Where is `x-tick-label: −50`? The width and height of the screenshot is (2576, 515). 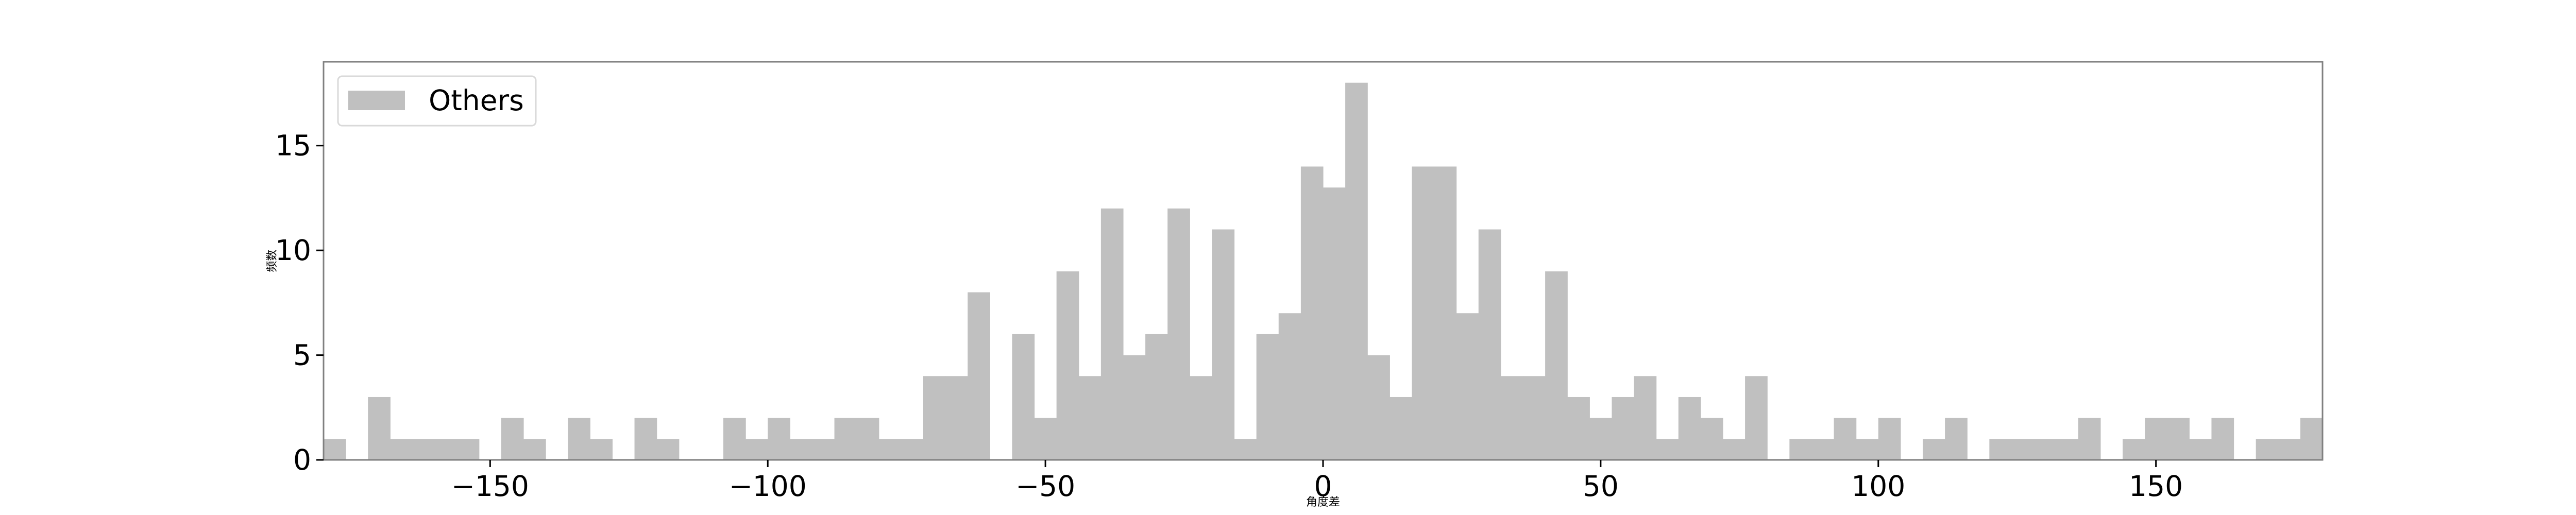 x-tick-label: −50 is located at coordinates (1045, 486).